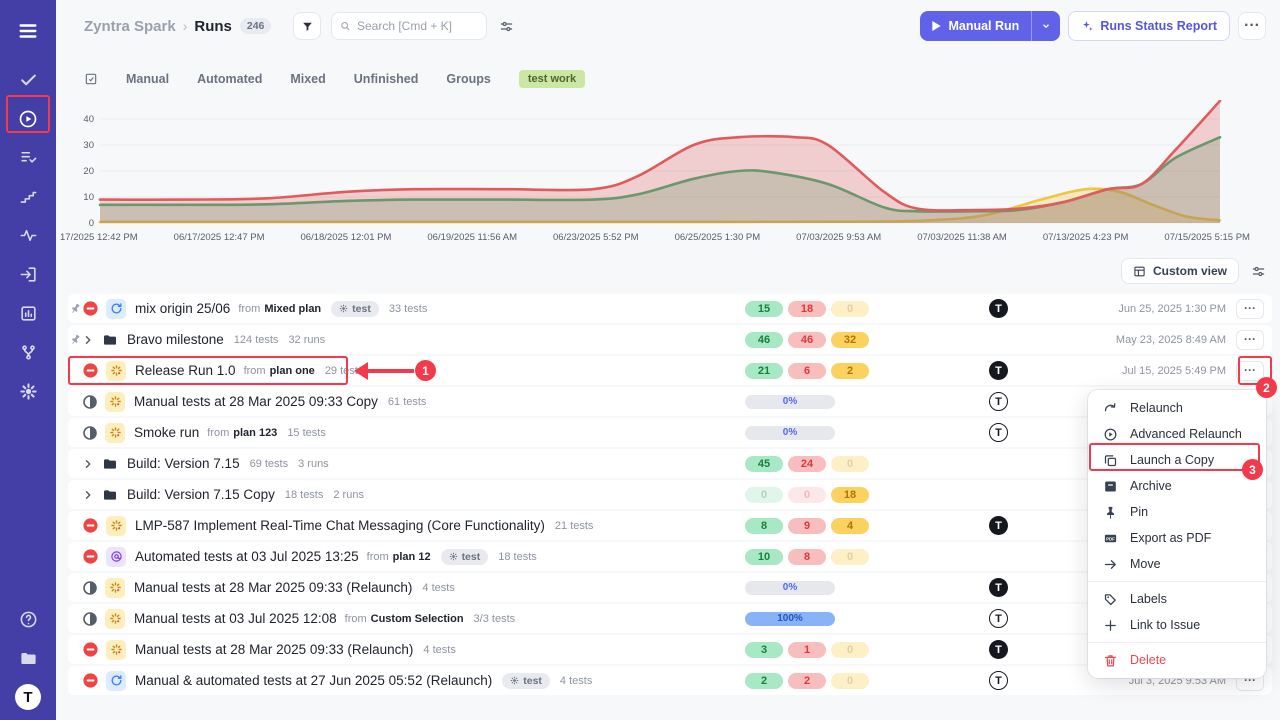  I want to click on run-title: Build: Version 7.15, so click(183, 463).